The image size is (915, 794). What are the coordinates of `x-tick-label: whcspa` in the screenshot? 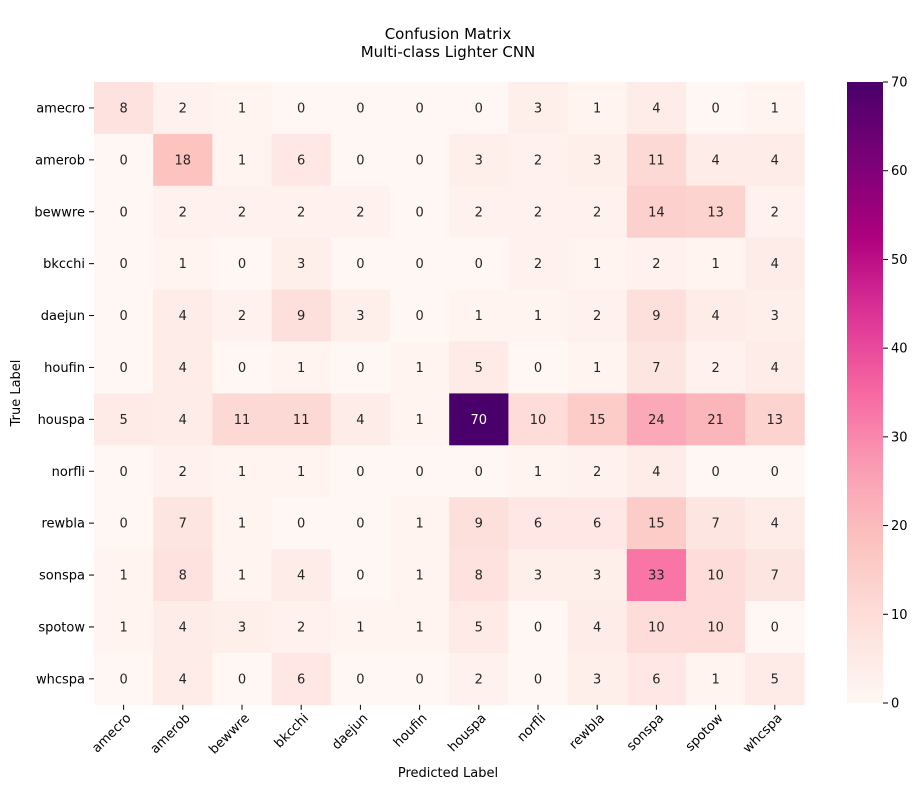 It's located at (762, 733).